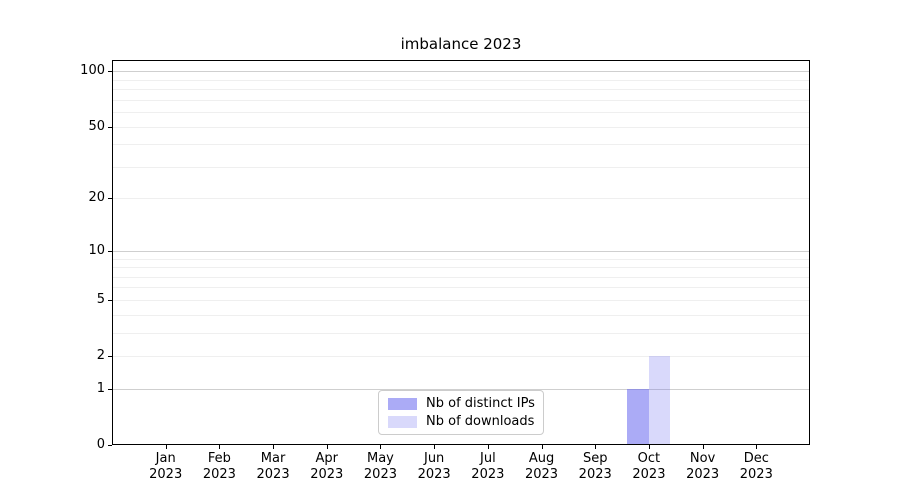  I want to click on y-tick-label: 20, so click(96, 198).